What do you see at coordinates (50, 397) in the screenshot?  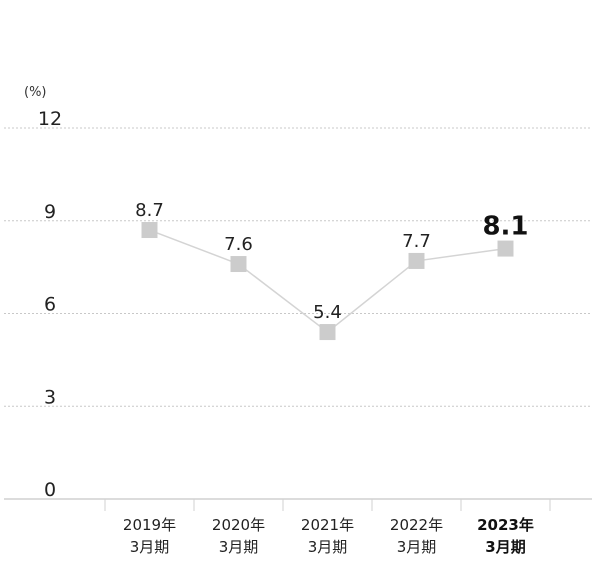 I see `y-tick-label: 3` at bounding box center [50, 397].